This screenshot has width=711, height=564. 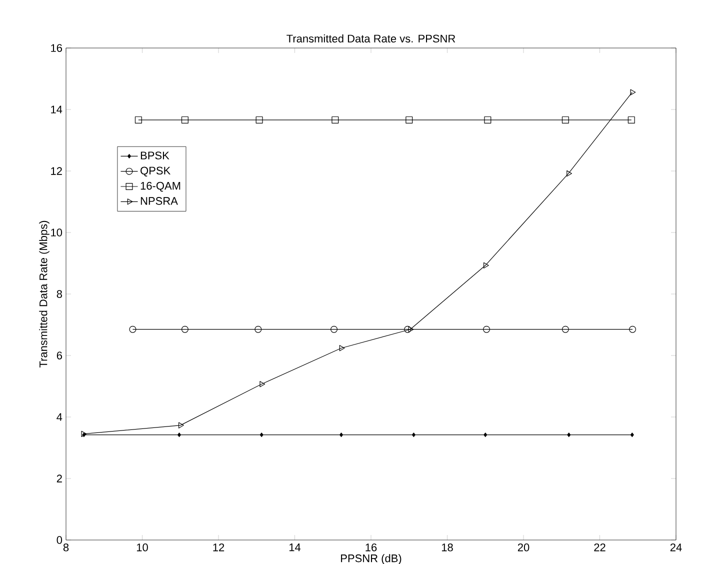 I want to click on y-tick-label: 4, so click(x=59, y=417).